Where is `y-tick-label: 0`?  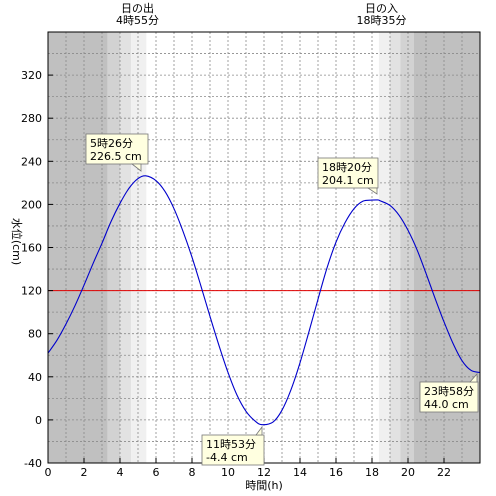
y-tick-label: 0 is located at coordinates (38, 420).